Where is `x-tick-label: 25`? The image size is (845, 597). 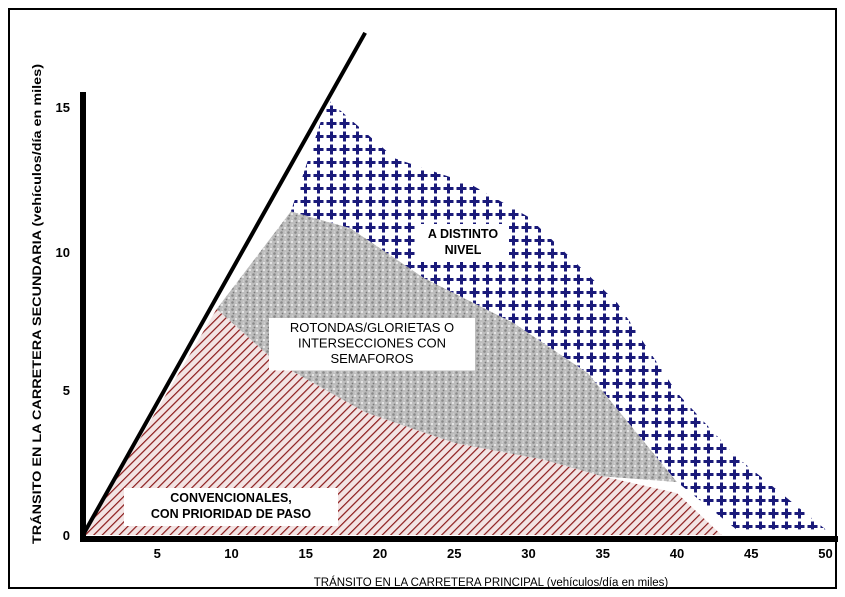 x-tick-label: 25 is located at coordinates (454, 553).